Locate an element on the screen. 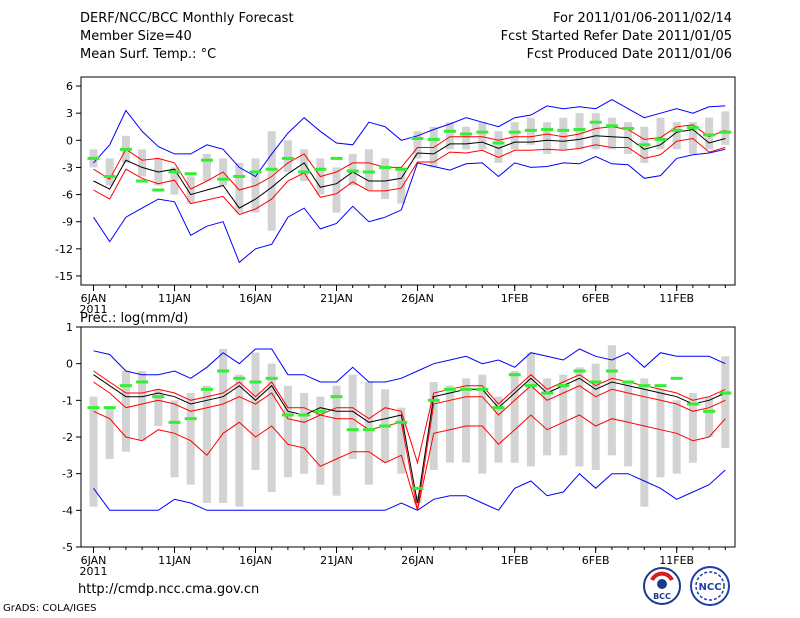  y-tick-label: 3 is located at coordinates (69, 113).